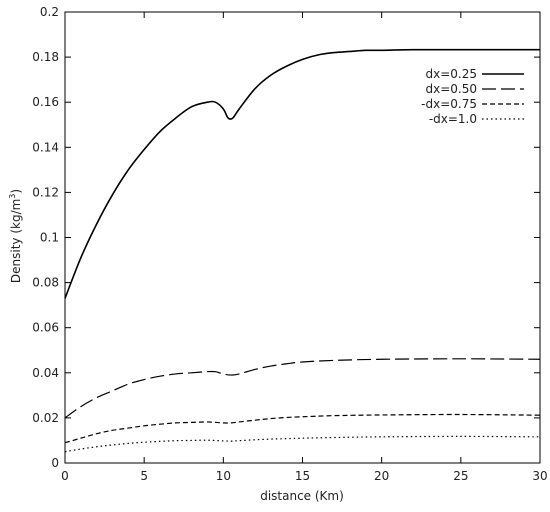  I want to click on x-tick-label: 25, so click(460, 476).